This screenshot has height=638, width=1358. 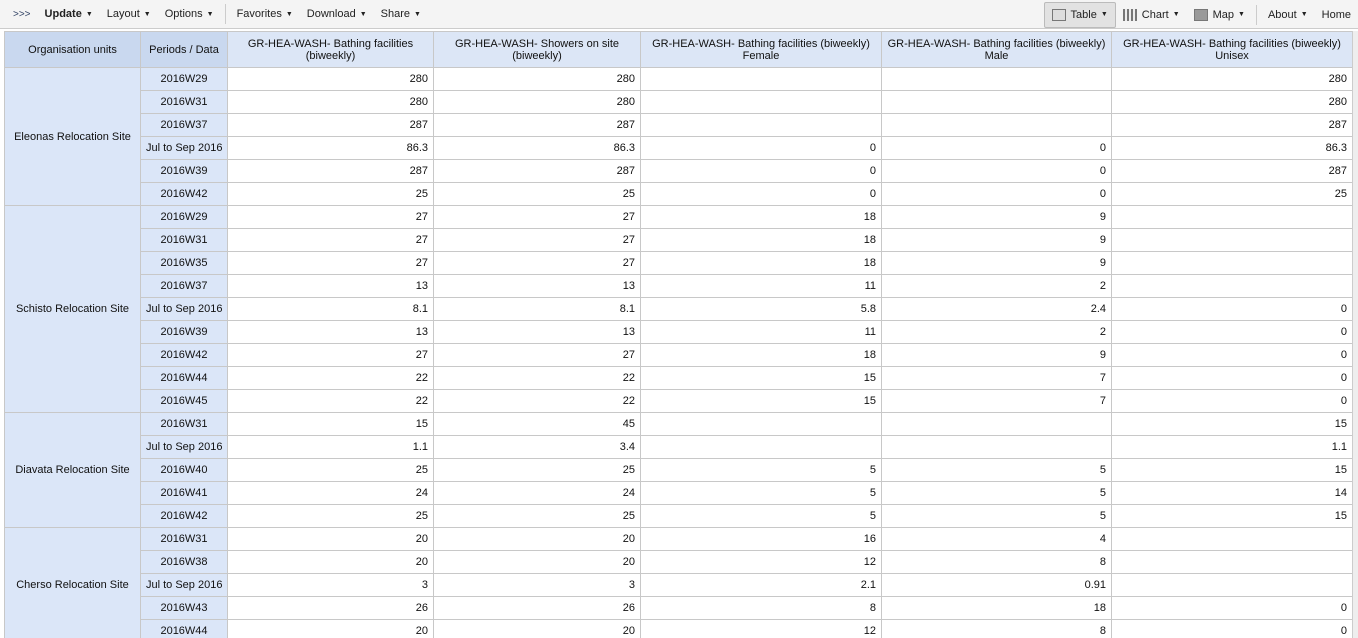 What do you see at coordinates (678, 286) in the screenshot?
I see `table-row: 2016W37 13 13 11 2` at bounding box center [678, 286].